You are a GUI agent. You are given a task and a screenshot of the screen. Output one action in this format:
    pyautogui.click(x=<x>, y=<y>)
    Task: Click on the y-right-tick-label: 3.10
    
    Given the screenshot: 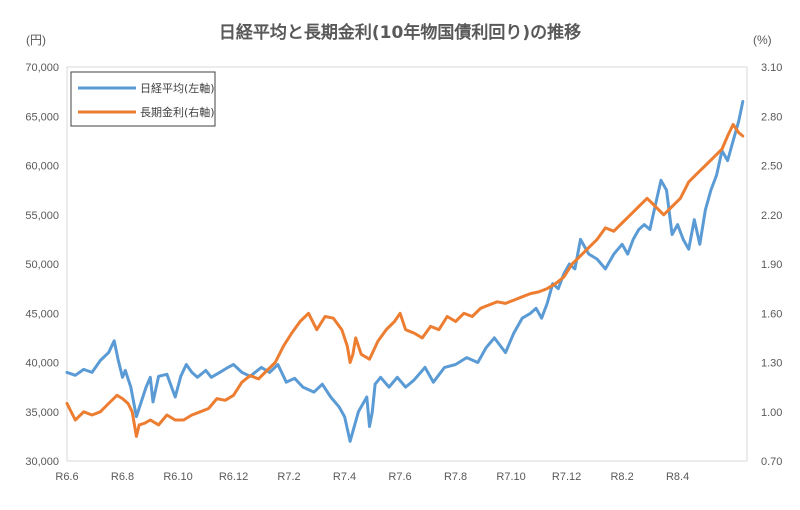 What is the action you would take?
    pyautogui.click(x=771, y=68)
    